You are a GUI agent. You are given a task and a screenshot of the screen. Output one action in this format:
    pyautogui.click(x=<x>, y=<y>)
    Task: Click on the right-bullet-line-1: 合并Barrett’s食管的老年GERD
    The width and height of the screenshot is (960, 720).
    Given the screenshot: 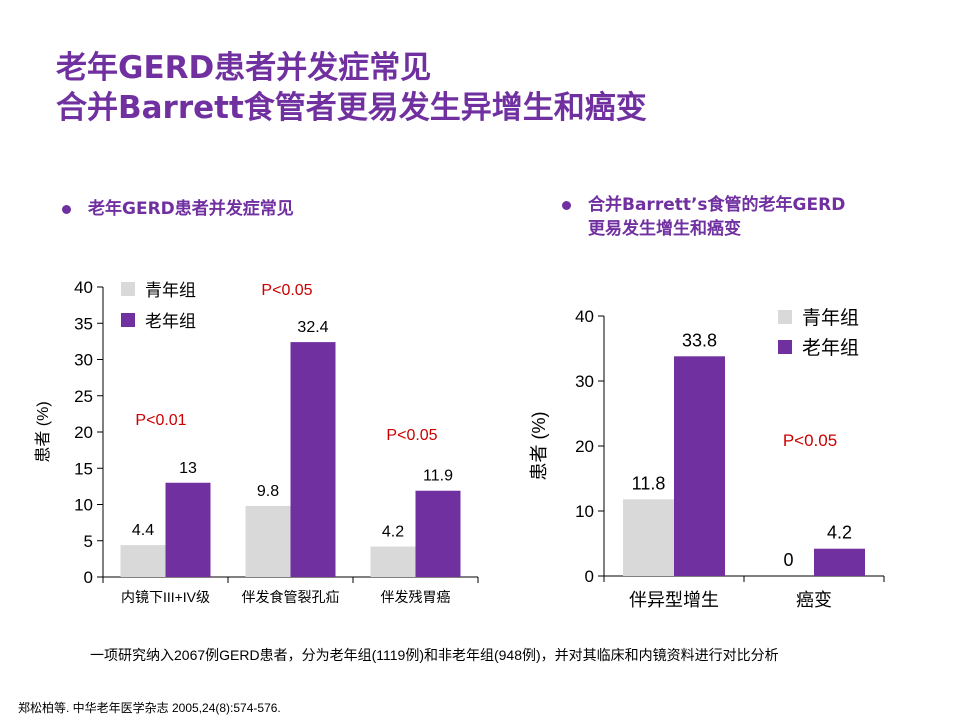 What is the action you would take?
    pyautogui.click(x=717, y=205)
    